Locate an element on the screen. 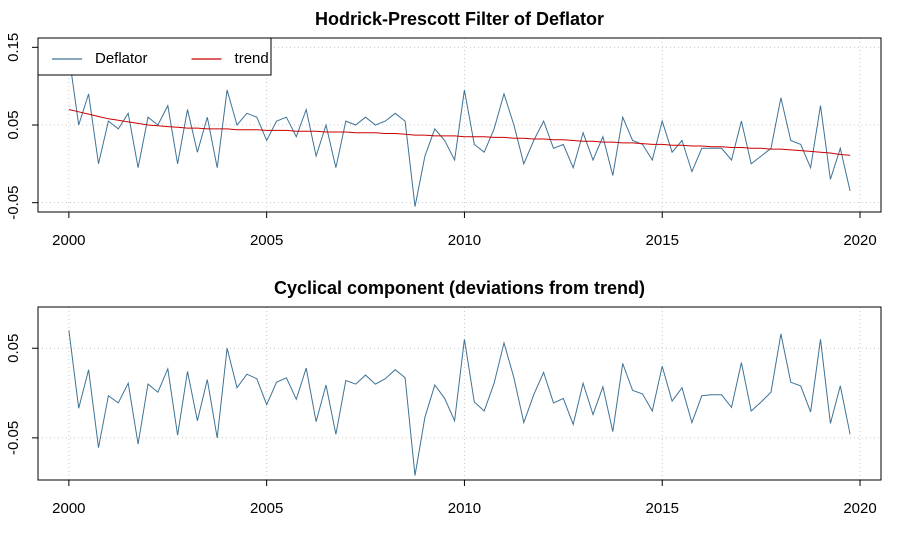  legend-label: trend is located at coordinates (252, 58).